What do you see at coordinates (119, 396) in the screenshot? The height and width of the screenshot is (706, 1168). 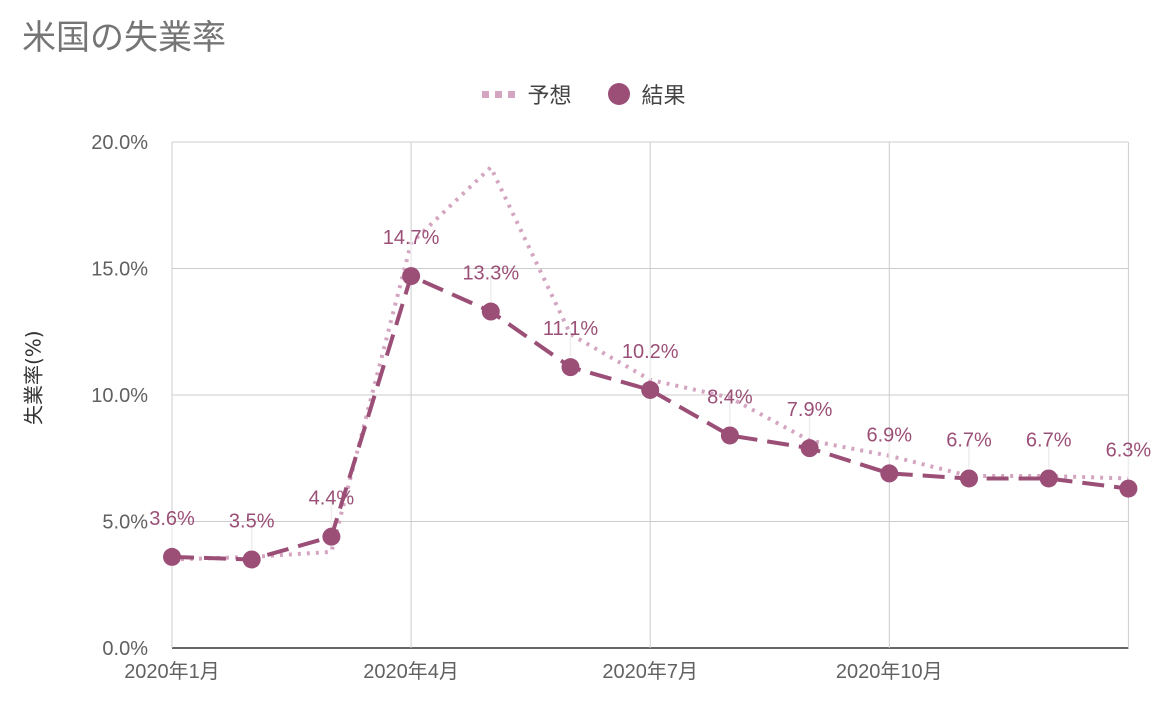 I see `y-tick-label: 10.0%` at bounding box center [119, 396].